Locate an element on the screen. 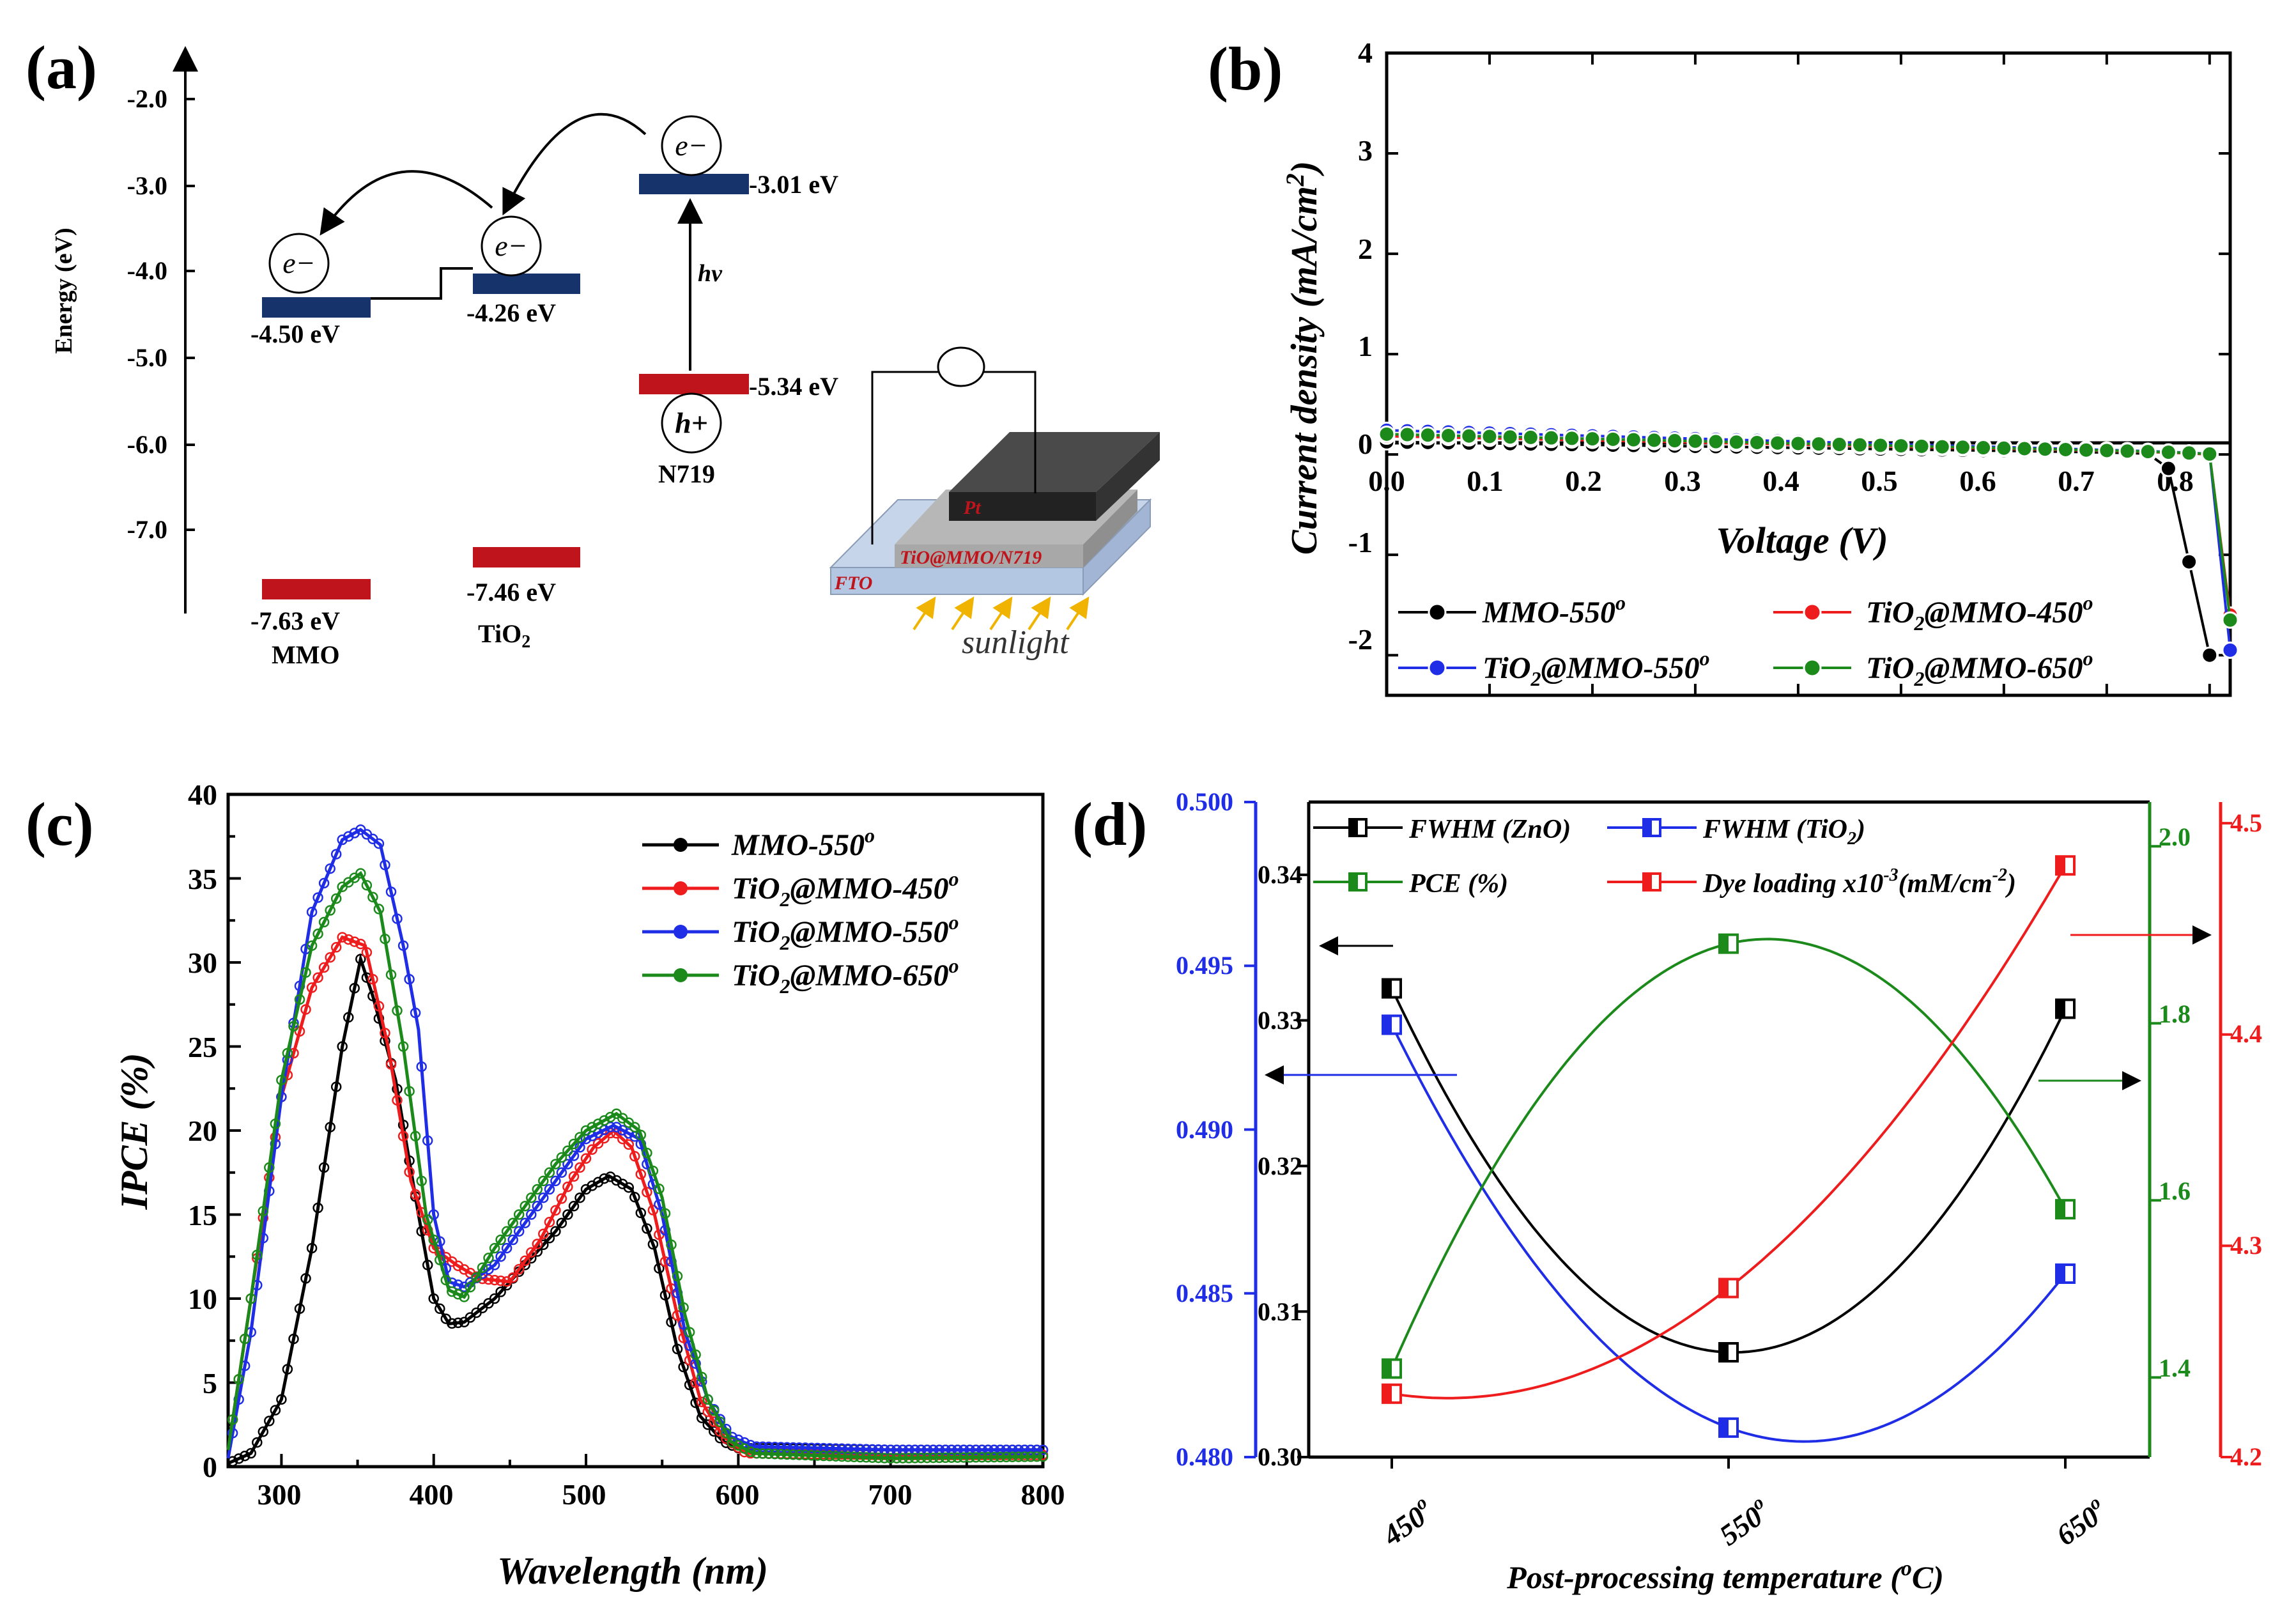 Image resolution: width=2296 pixels, height=1606 pixels. y-tick-label-fzno: 0.30 is located at coordinates (1280, 1457).